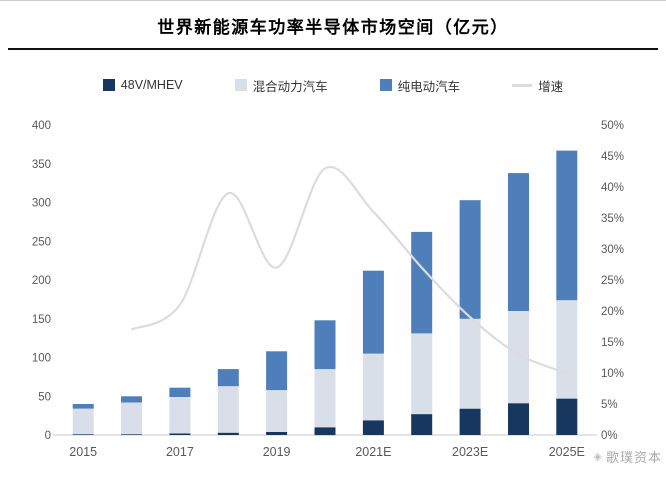 The width and height of the screenshot is (666, 489). I want to click on x-axis-label: 2015, so click(83, 452).